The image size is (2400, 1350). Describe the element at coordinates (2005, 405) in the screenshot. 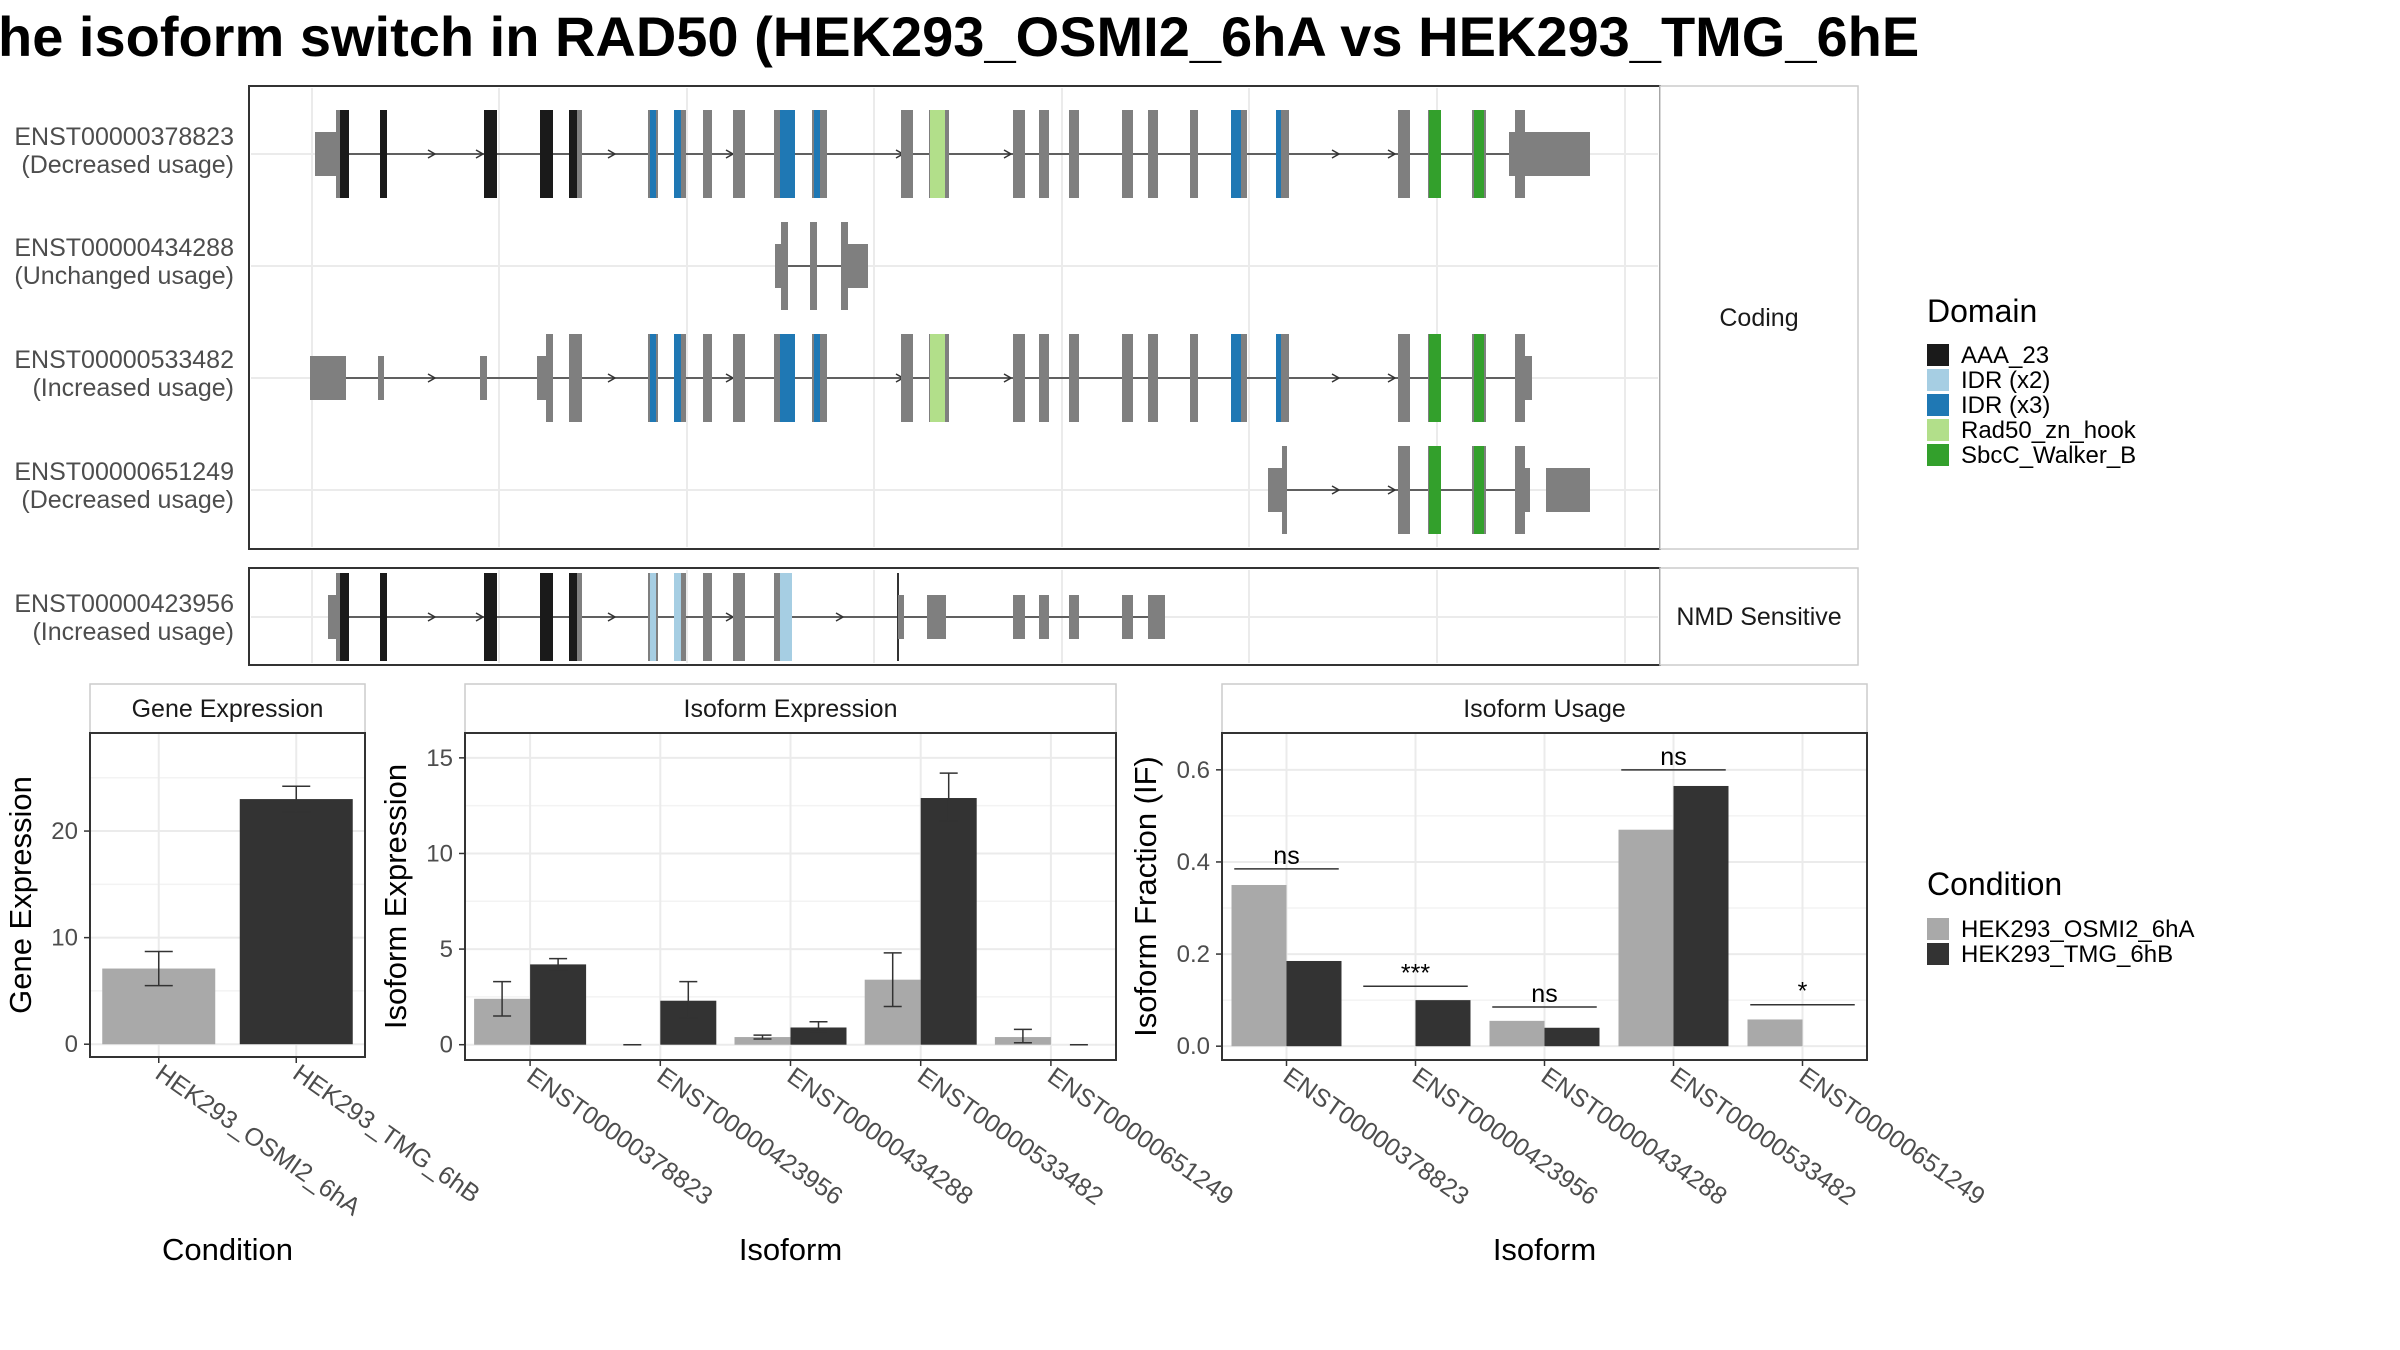

I see `legend-label: IDR (x3)` at that location.